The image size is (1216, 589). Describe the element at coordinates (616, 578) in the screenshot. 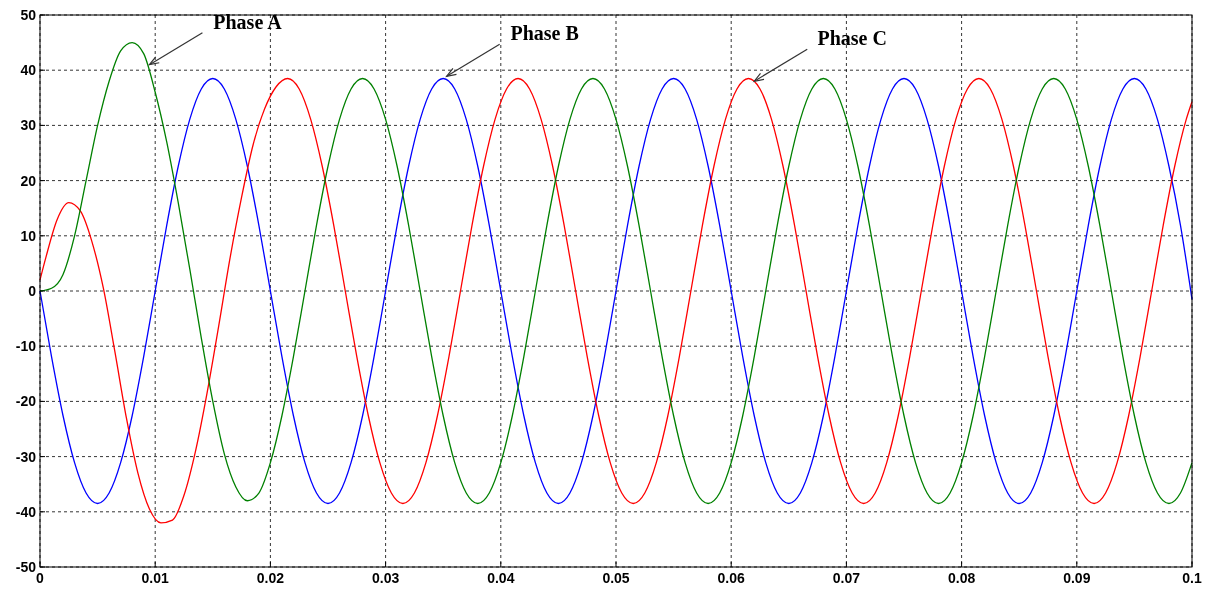

I see `x-tick-label: 0.05` at that location.